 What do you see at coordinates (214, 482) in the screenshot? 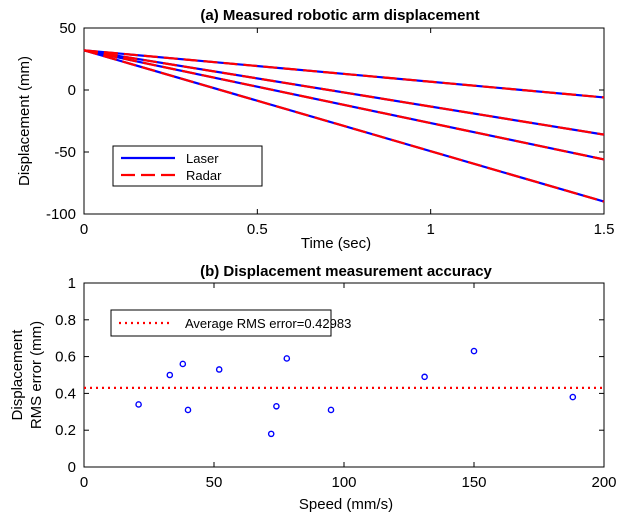
I see `panel-b-xtick-label: 50` at bounding box center [214, 482].